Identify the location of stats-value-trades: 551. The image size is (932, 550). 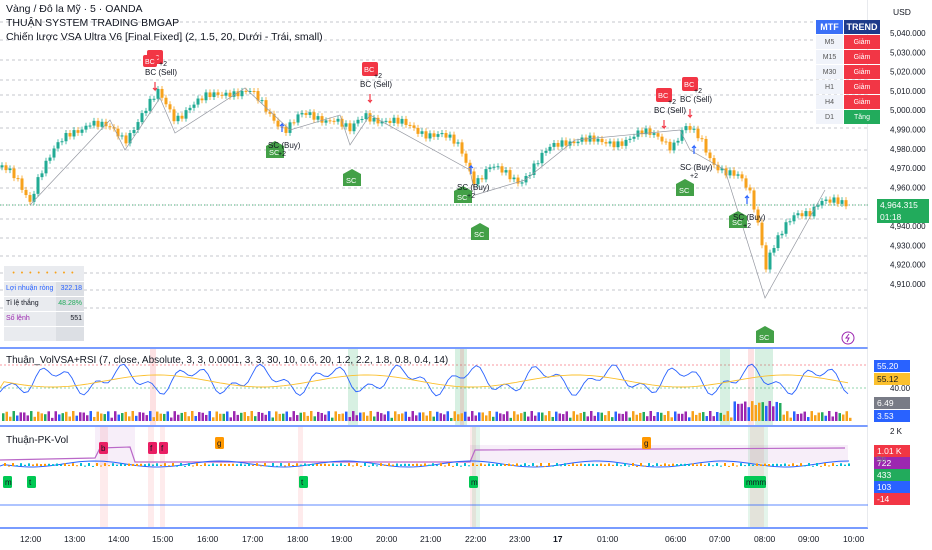
(69, 319).